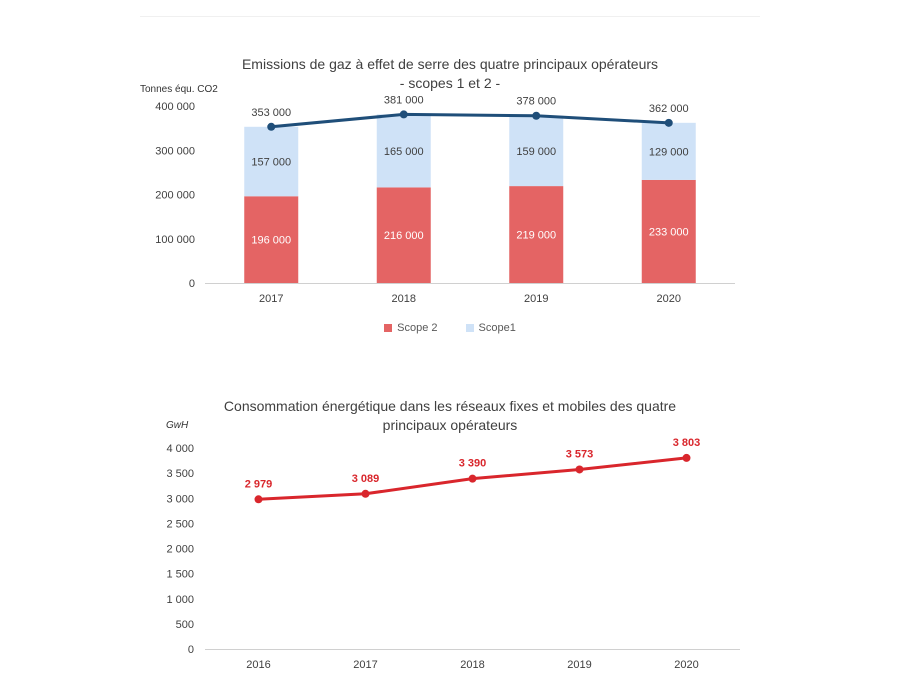  I want to click on total-label: 353 000, so click(271, 113).